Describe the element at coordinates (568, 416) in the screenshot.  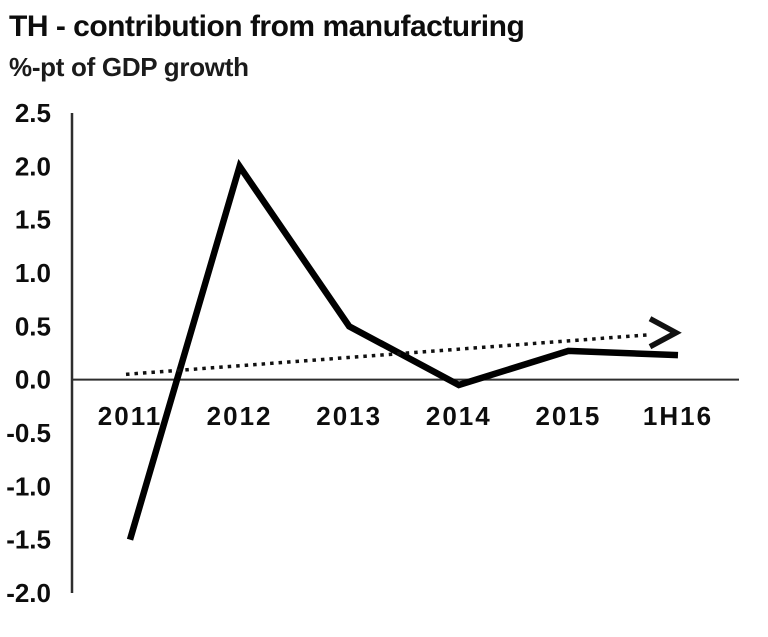
I see `x-tick-label: 2015` at that location.